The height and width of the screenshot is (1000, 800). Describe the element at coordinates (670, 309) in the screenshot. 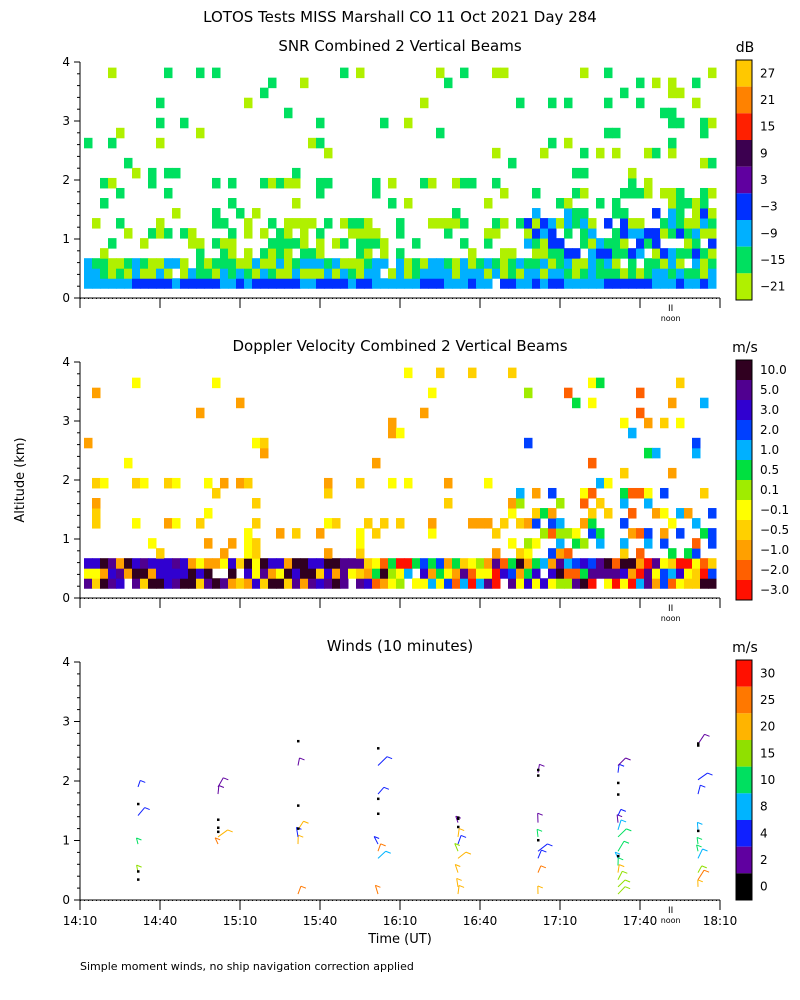

I see `snr-noon-mark: II` at that location.